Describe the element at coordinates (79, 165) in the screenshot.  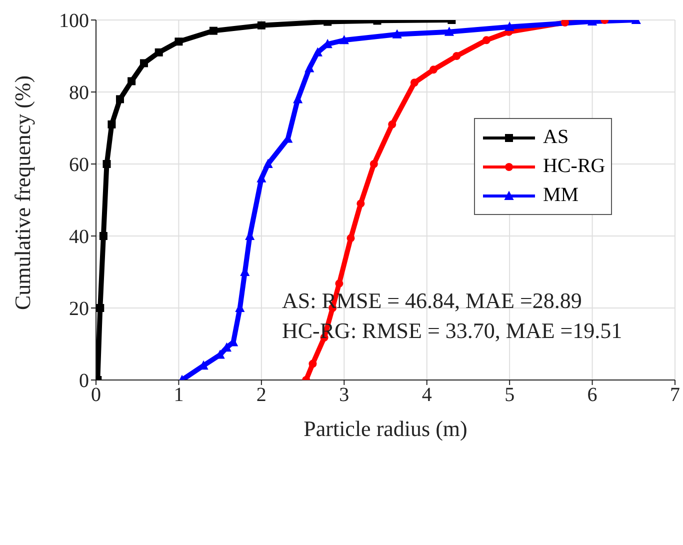
I see `y-tick-label: 60` at that location.